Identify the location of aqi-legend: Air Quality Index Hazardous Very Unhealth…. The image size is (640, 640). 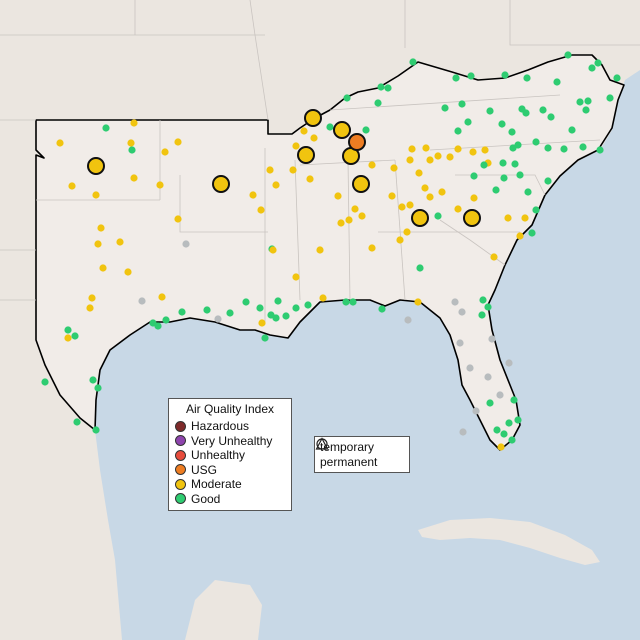
(230, 454).